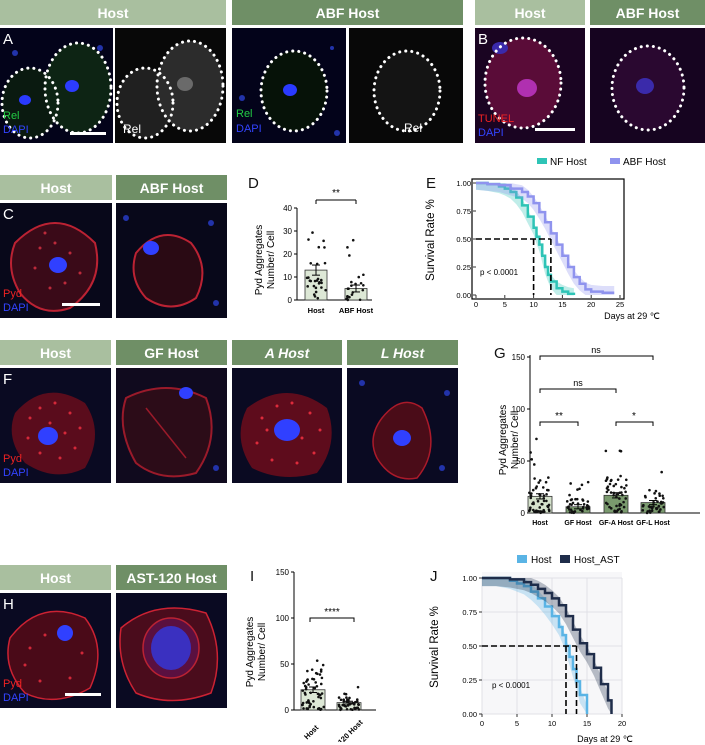 The height and width of the screenshot is (745, 705). Describe the element at coordinates (463, 211) in the screenshot. I see `tick-label: 0.75` at that location.